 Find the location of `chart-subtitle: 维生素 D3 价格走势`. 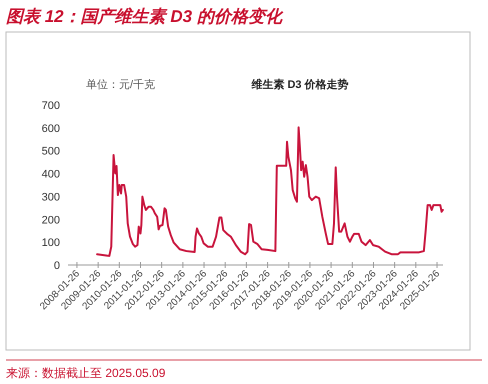

chart-subtitle: 维生素 D3 价格走势 is located at coordinates (299, 84).